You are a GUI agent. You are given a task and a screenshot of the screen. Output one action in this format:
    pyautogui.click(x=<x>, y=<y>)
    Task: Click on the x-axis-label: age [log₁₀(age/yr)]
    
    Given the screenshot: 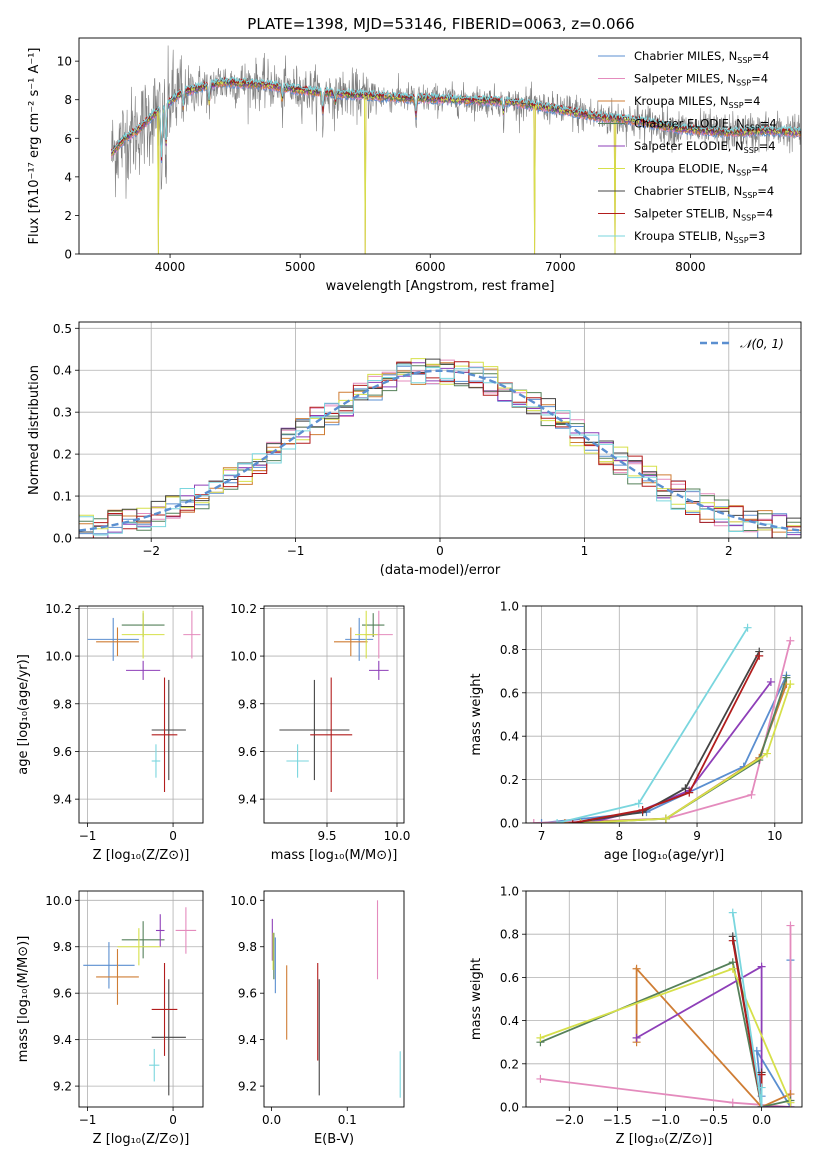 What is the action you would take?
    pyautogui.click(x=664, y=855)
    